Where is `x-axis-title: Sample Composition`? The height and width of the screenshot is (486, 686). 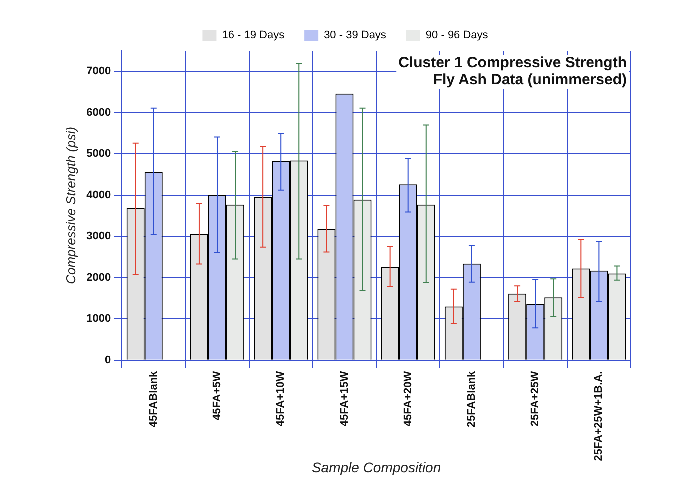 x-axis-title: Sample Composition is located at coordinates (377, 467).